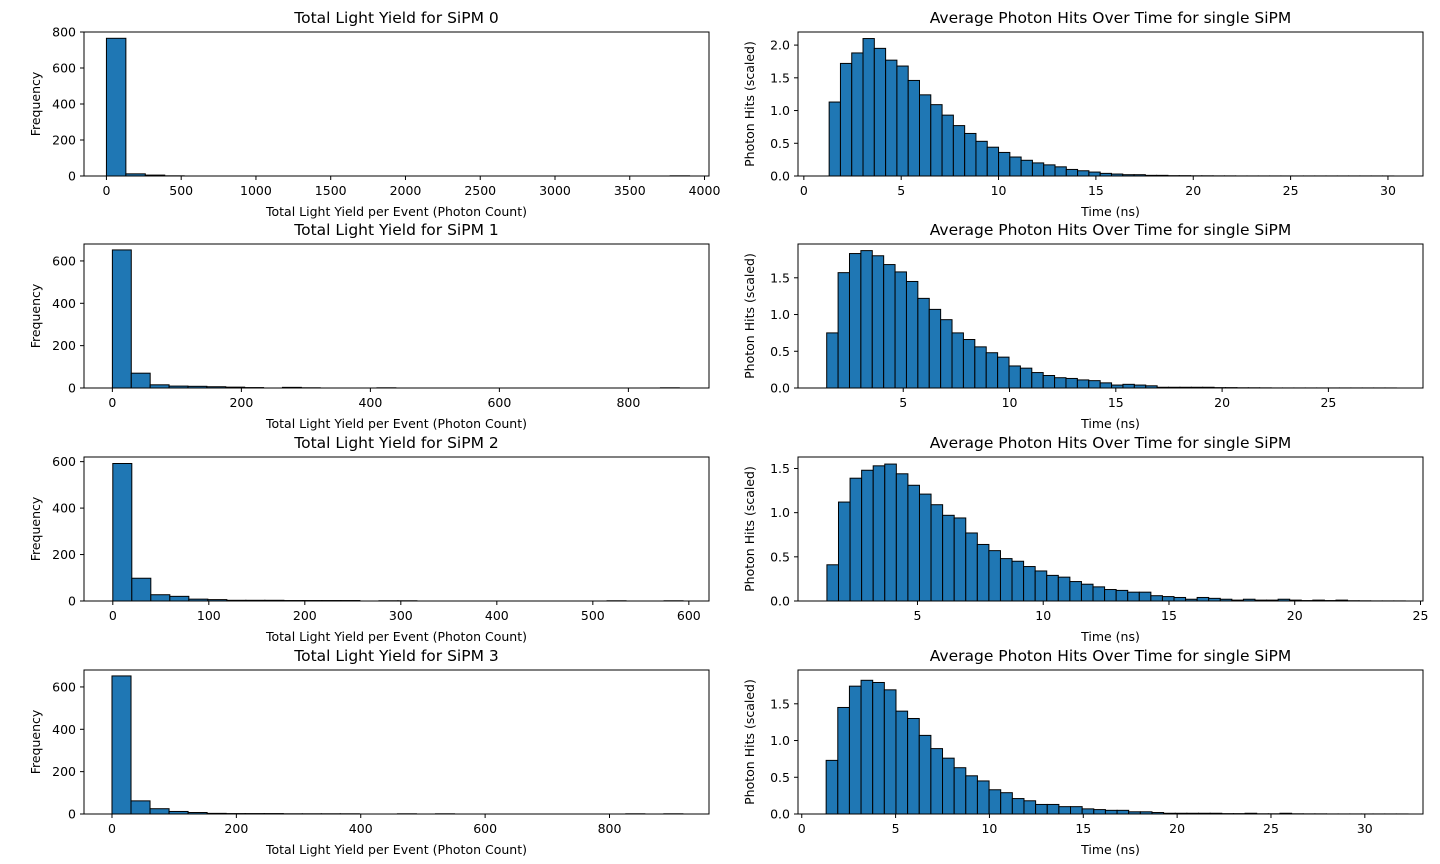 The image size is (1440, 864). What do you see at coordinates (1110, 849) in the screenshot?
I see `x-axis-label: Time (ns)` at bounding box center [1110, 849].